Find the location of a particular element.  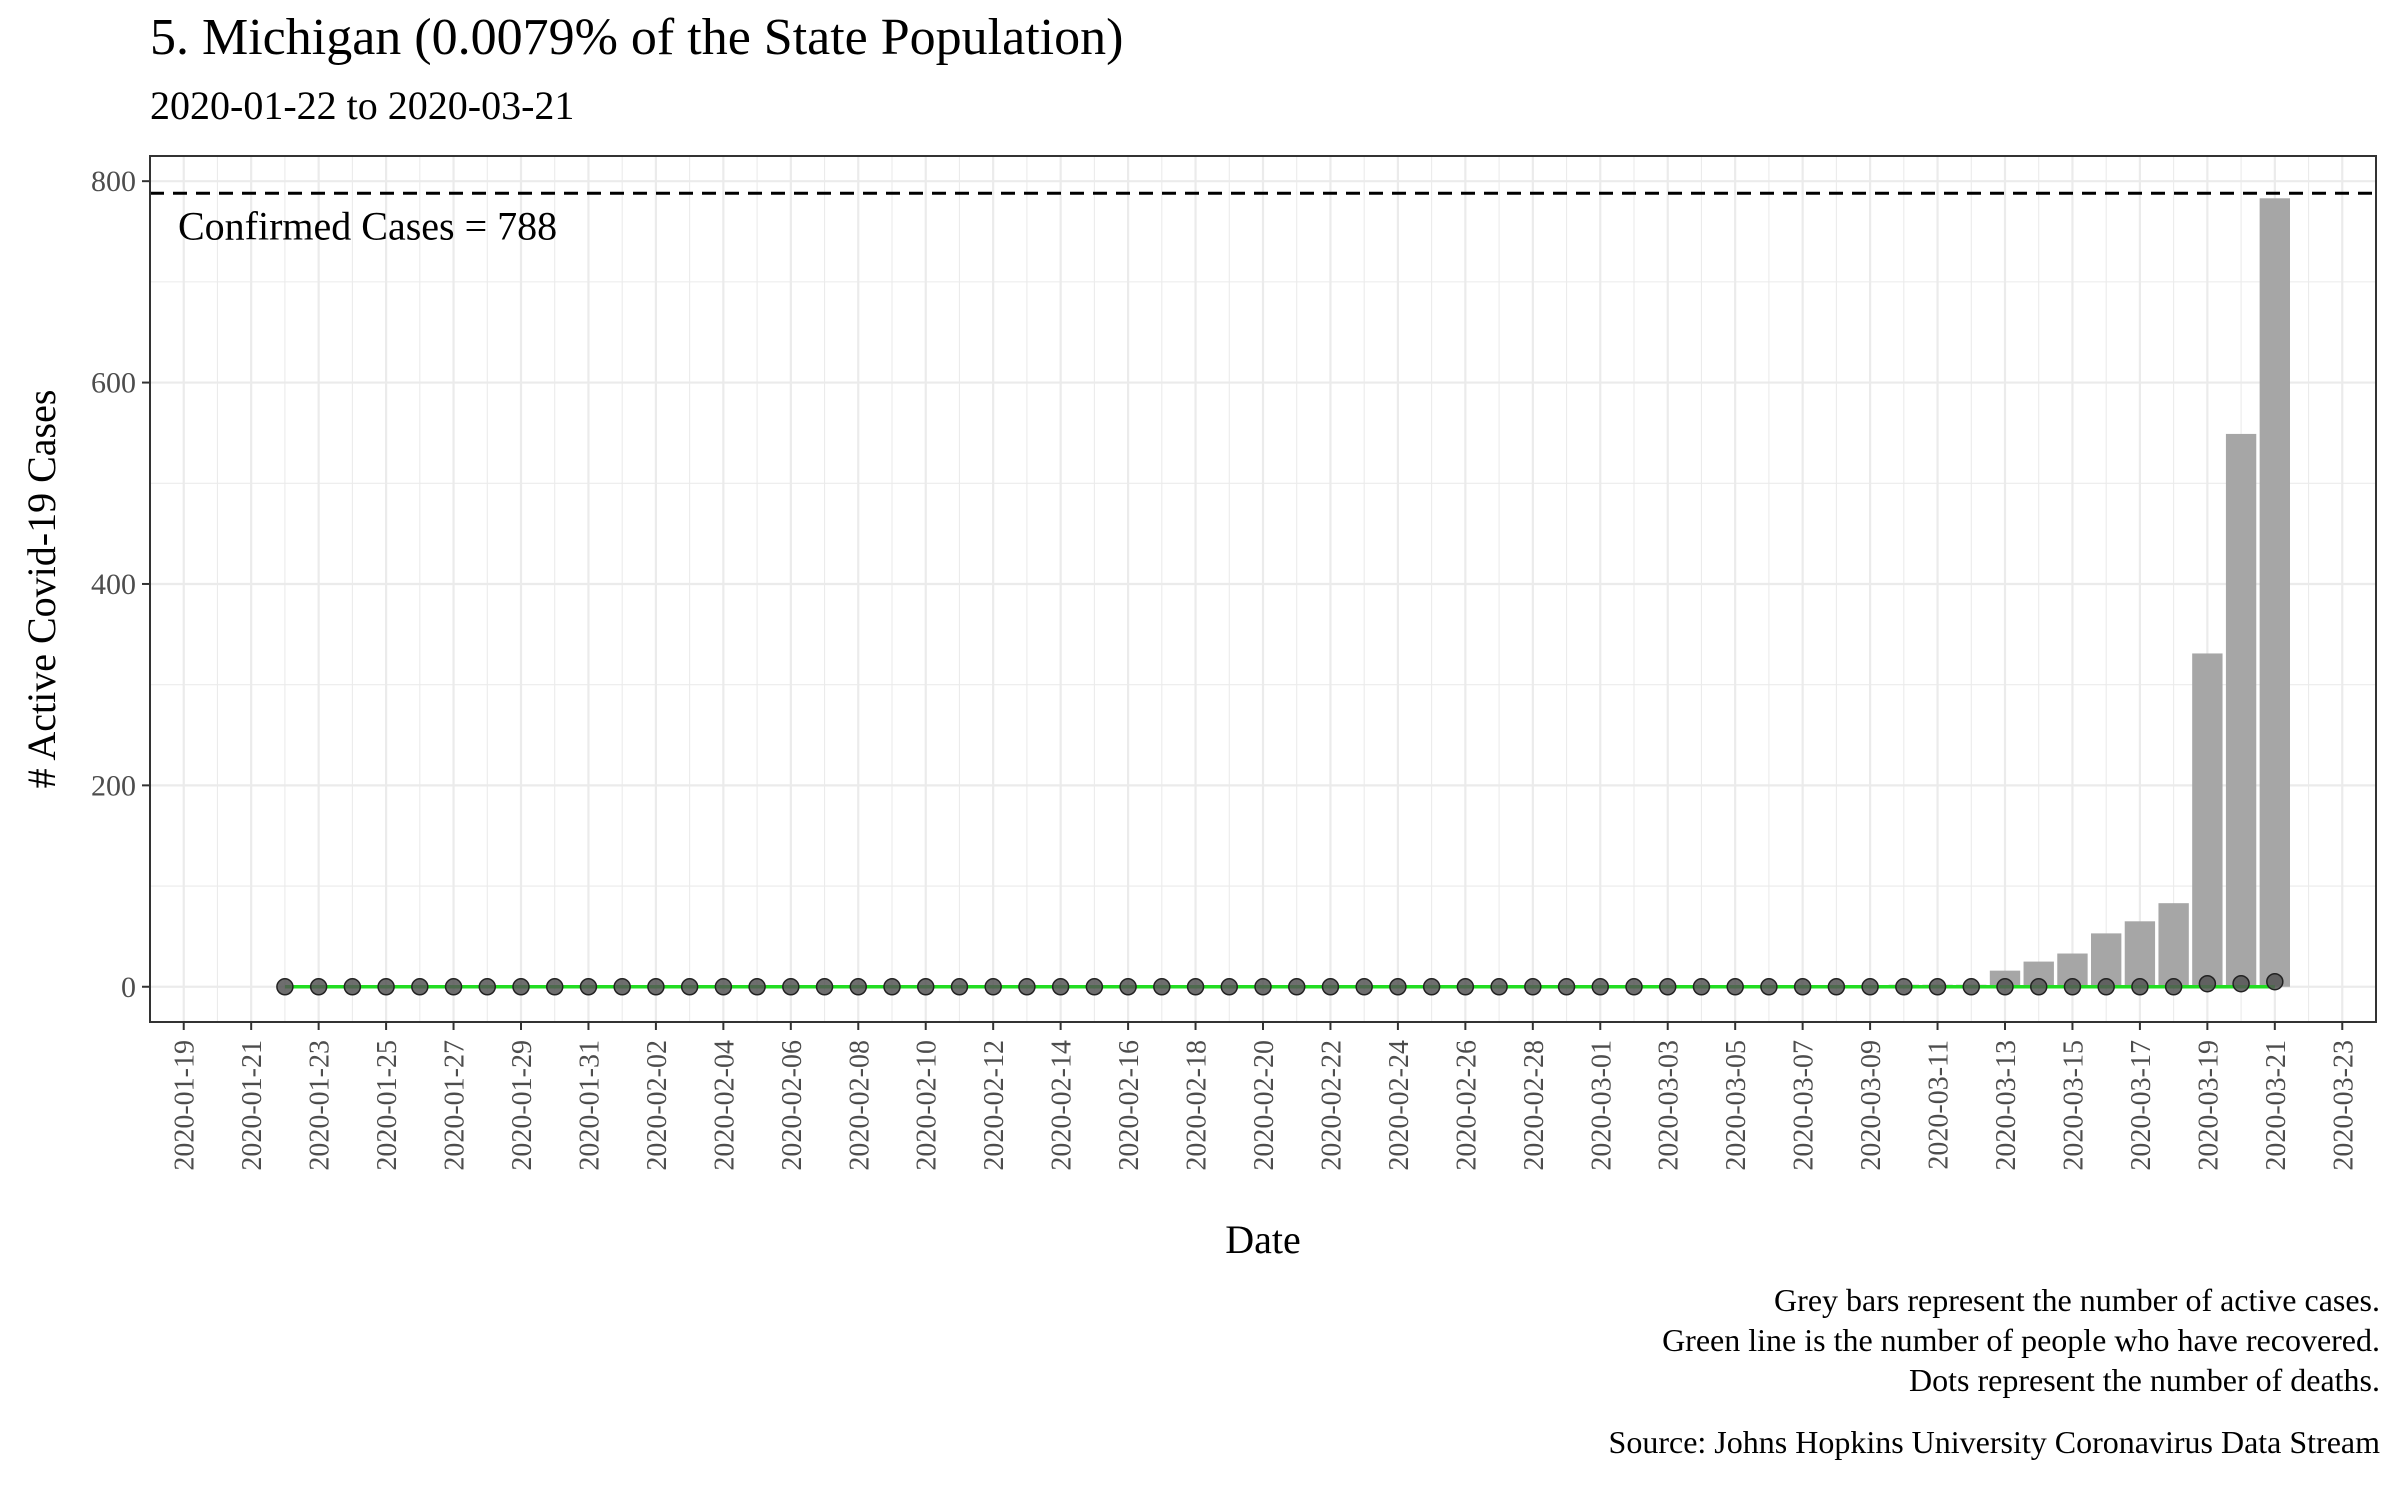

y-axis-title: # Active Covid-19 Cases is located at coordinates (41, 589).